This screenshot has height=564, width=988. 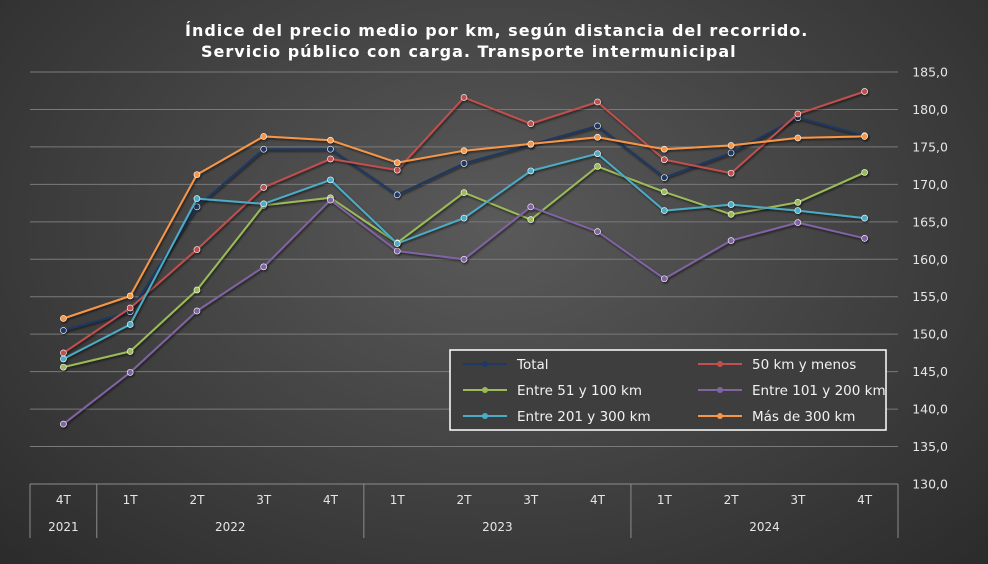 I want to click on y-tick-label: 150,0, so click(x=930, y=334).